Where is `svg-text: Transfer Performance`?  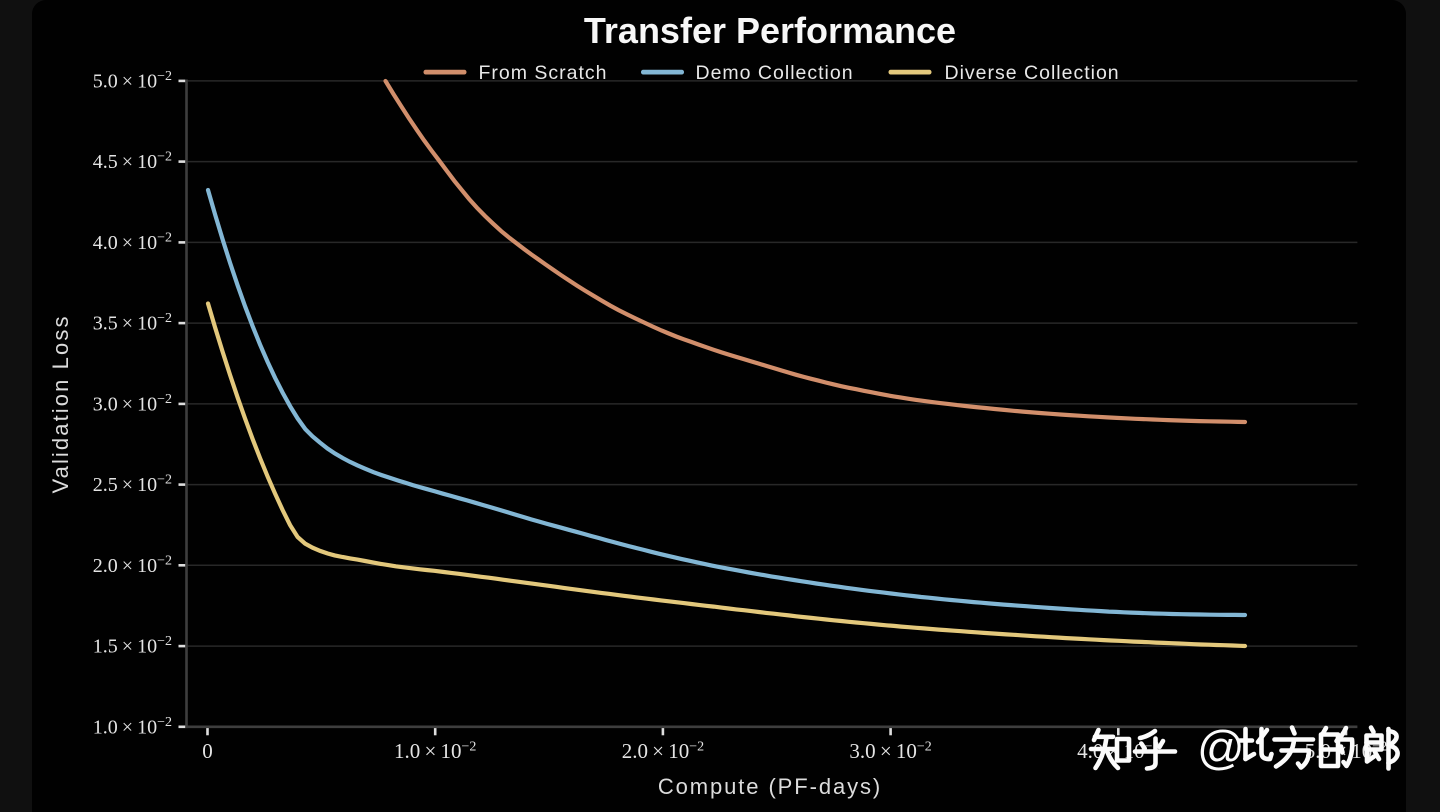
svg-text: Transfer Performance is located at coordinates (770, 30).